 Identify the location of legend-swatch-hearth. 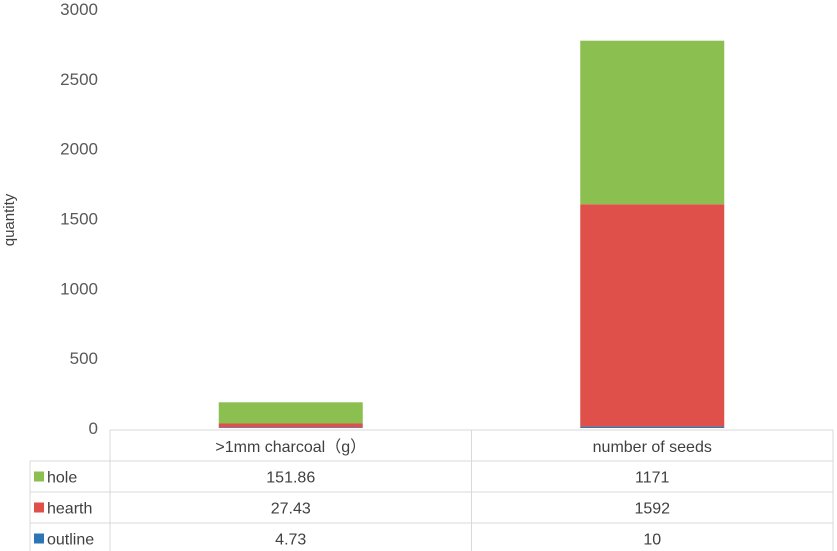
(39, 507).